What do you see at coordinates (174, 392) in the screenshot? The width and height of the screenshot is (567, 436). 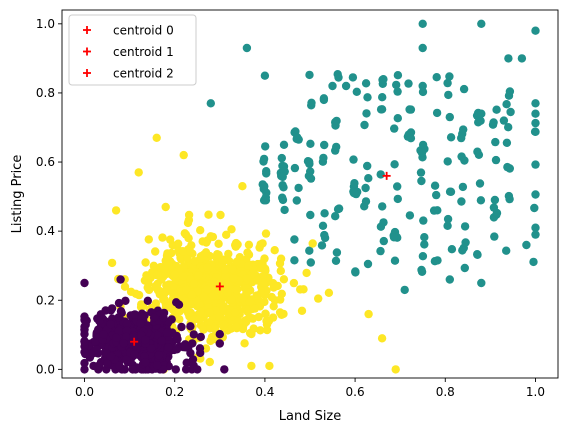 I see `x-tick-label: 0.2` at bounding box center [174, 392].